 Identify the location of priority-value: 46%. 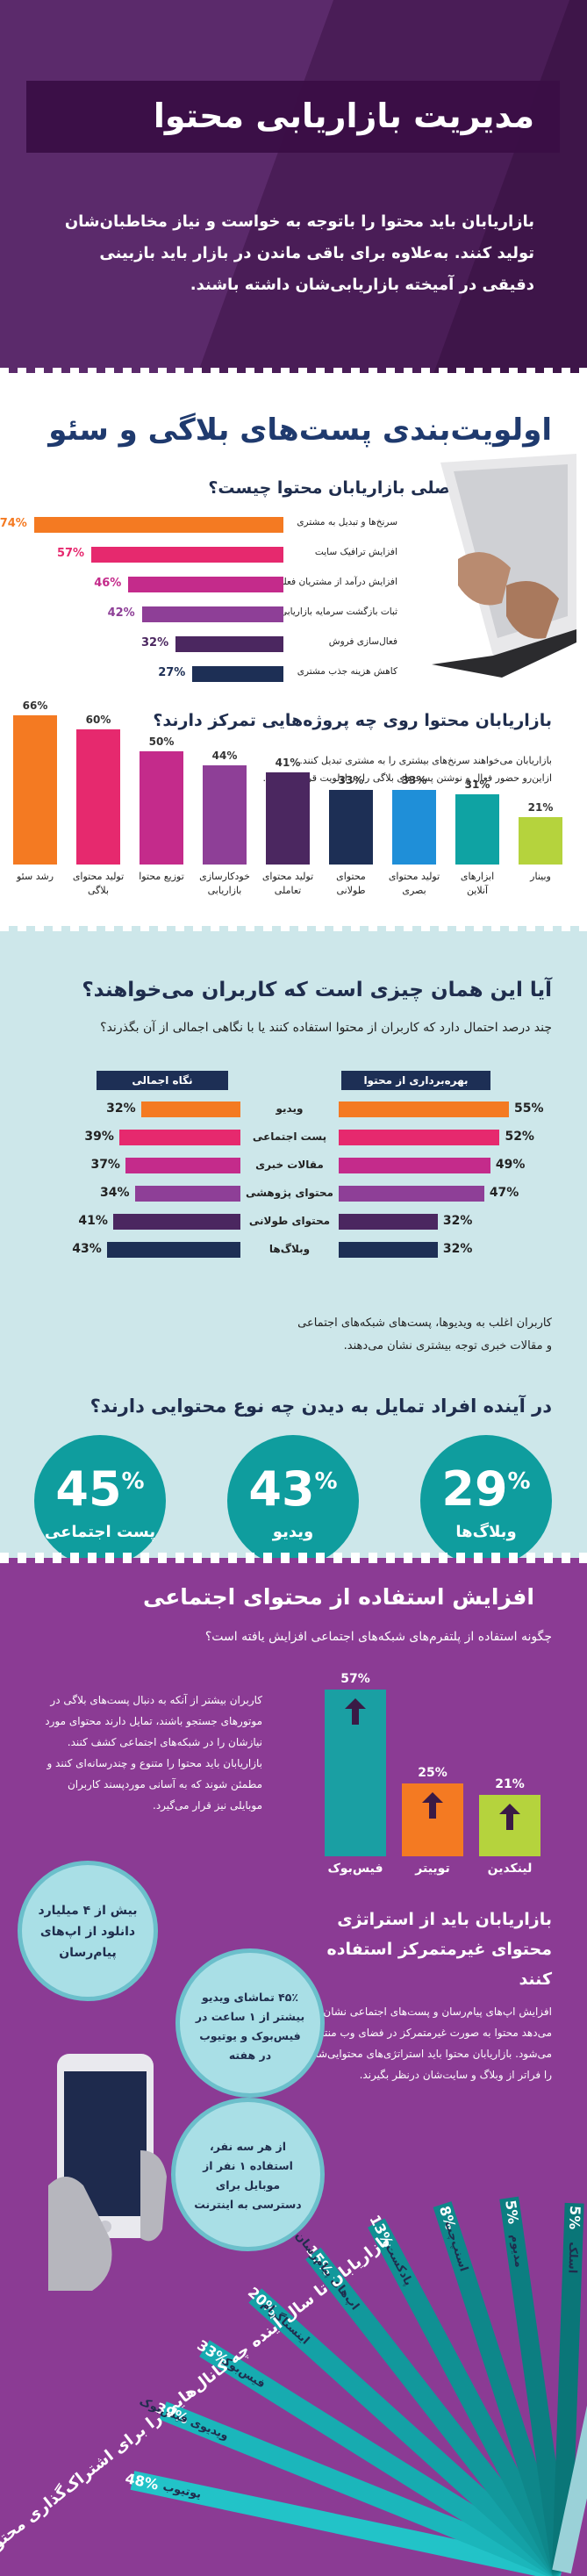
(108, 584).